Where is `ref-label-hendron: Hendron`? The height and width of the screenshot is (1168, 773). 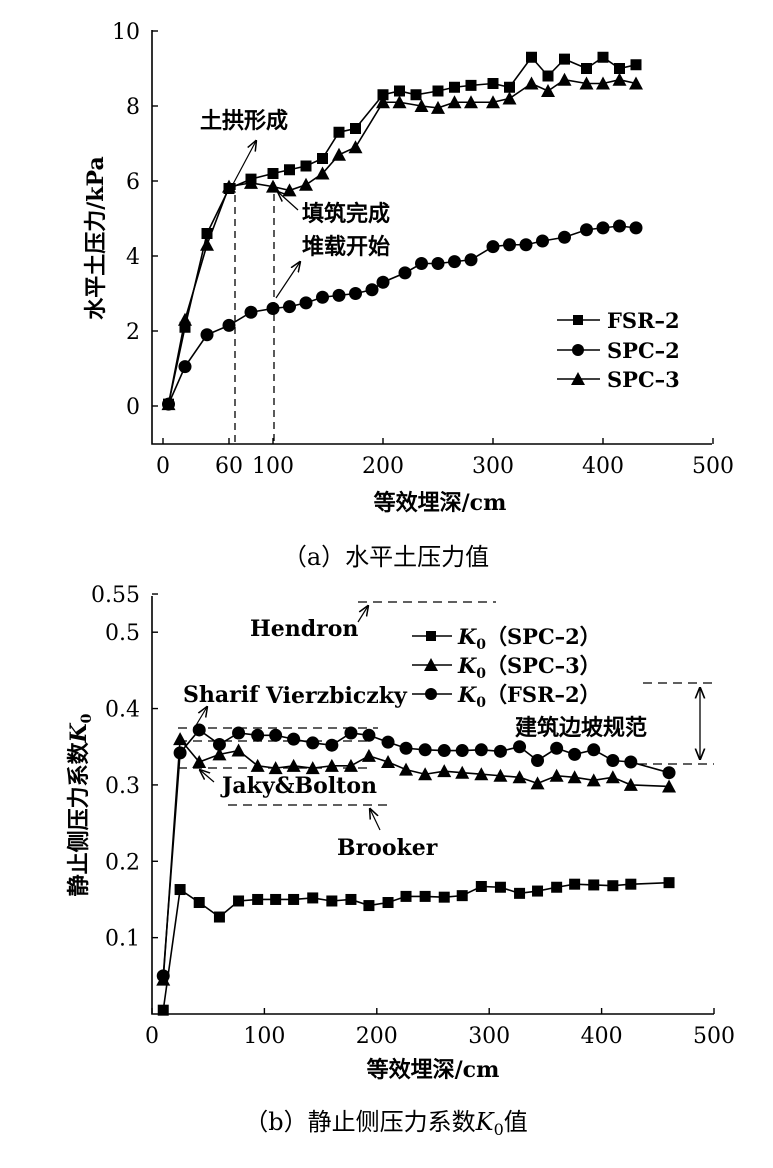 ref-label-hendron: Hendron is located at coordinates (304, 629).